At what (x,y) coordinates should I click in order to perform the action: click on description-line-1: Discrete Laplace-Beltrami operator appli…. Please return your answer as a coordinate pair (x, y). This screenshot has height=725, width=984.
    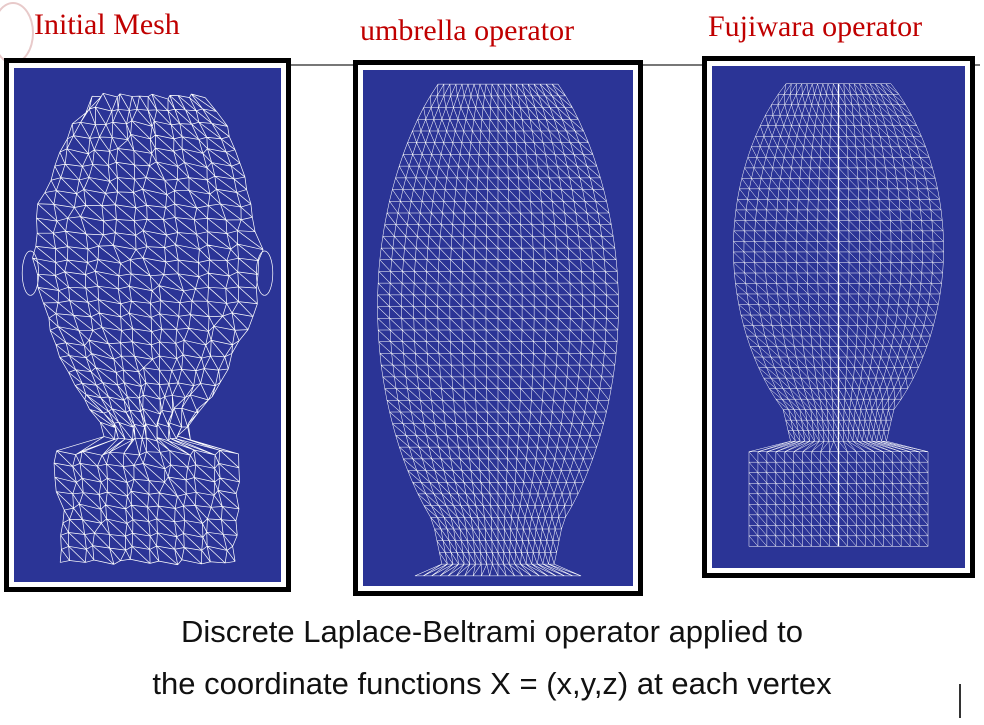
    Looking at the image, I should click on (492, 631).